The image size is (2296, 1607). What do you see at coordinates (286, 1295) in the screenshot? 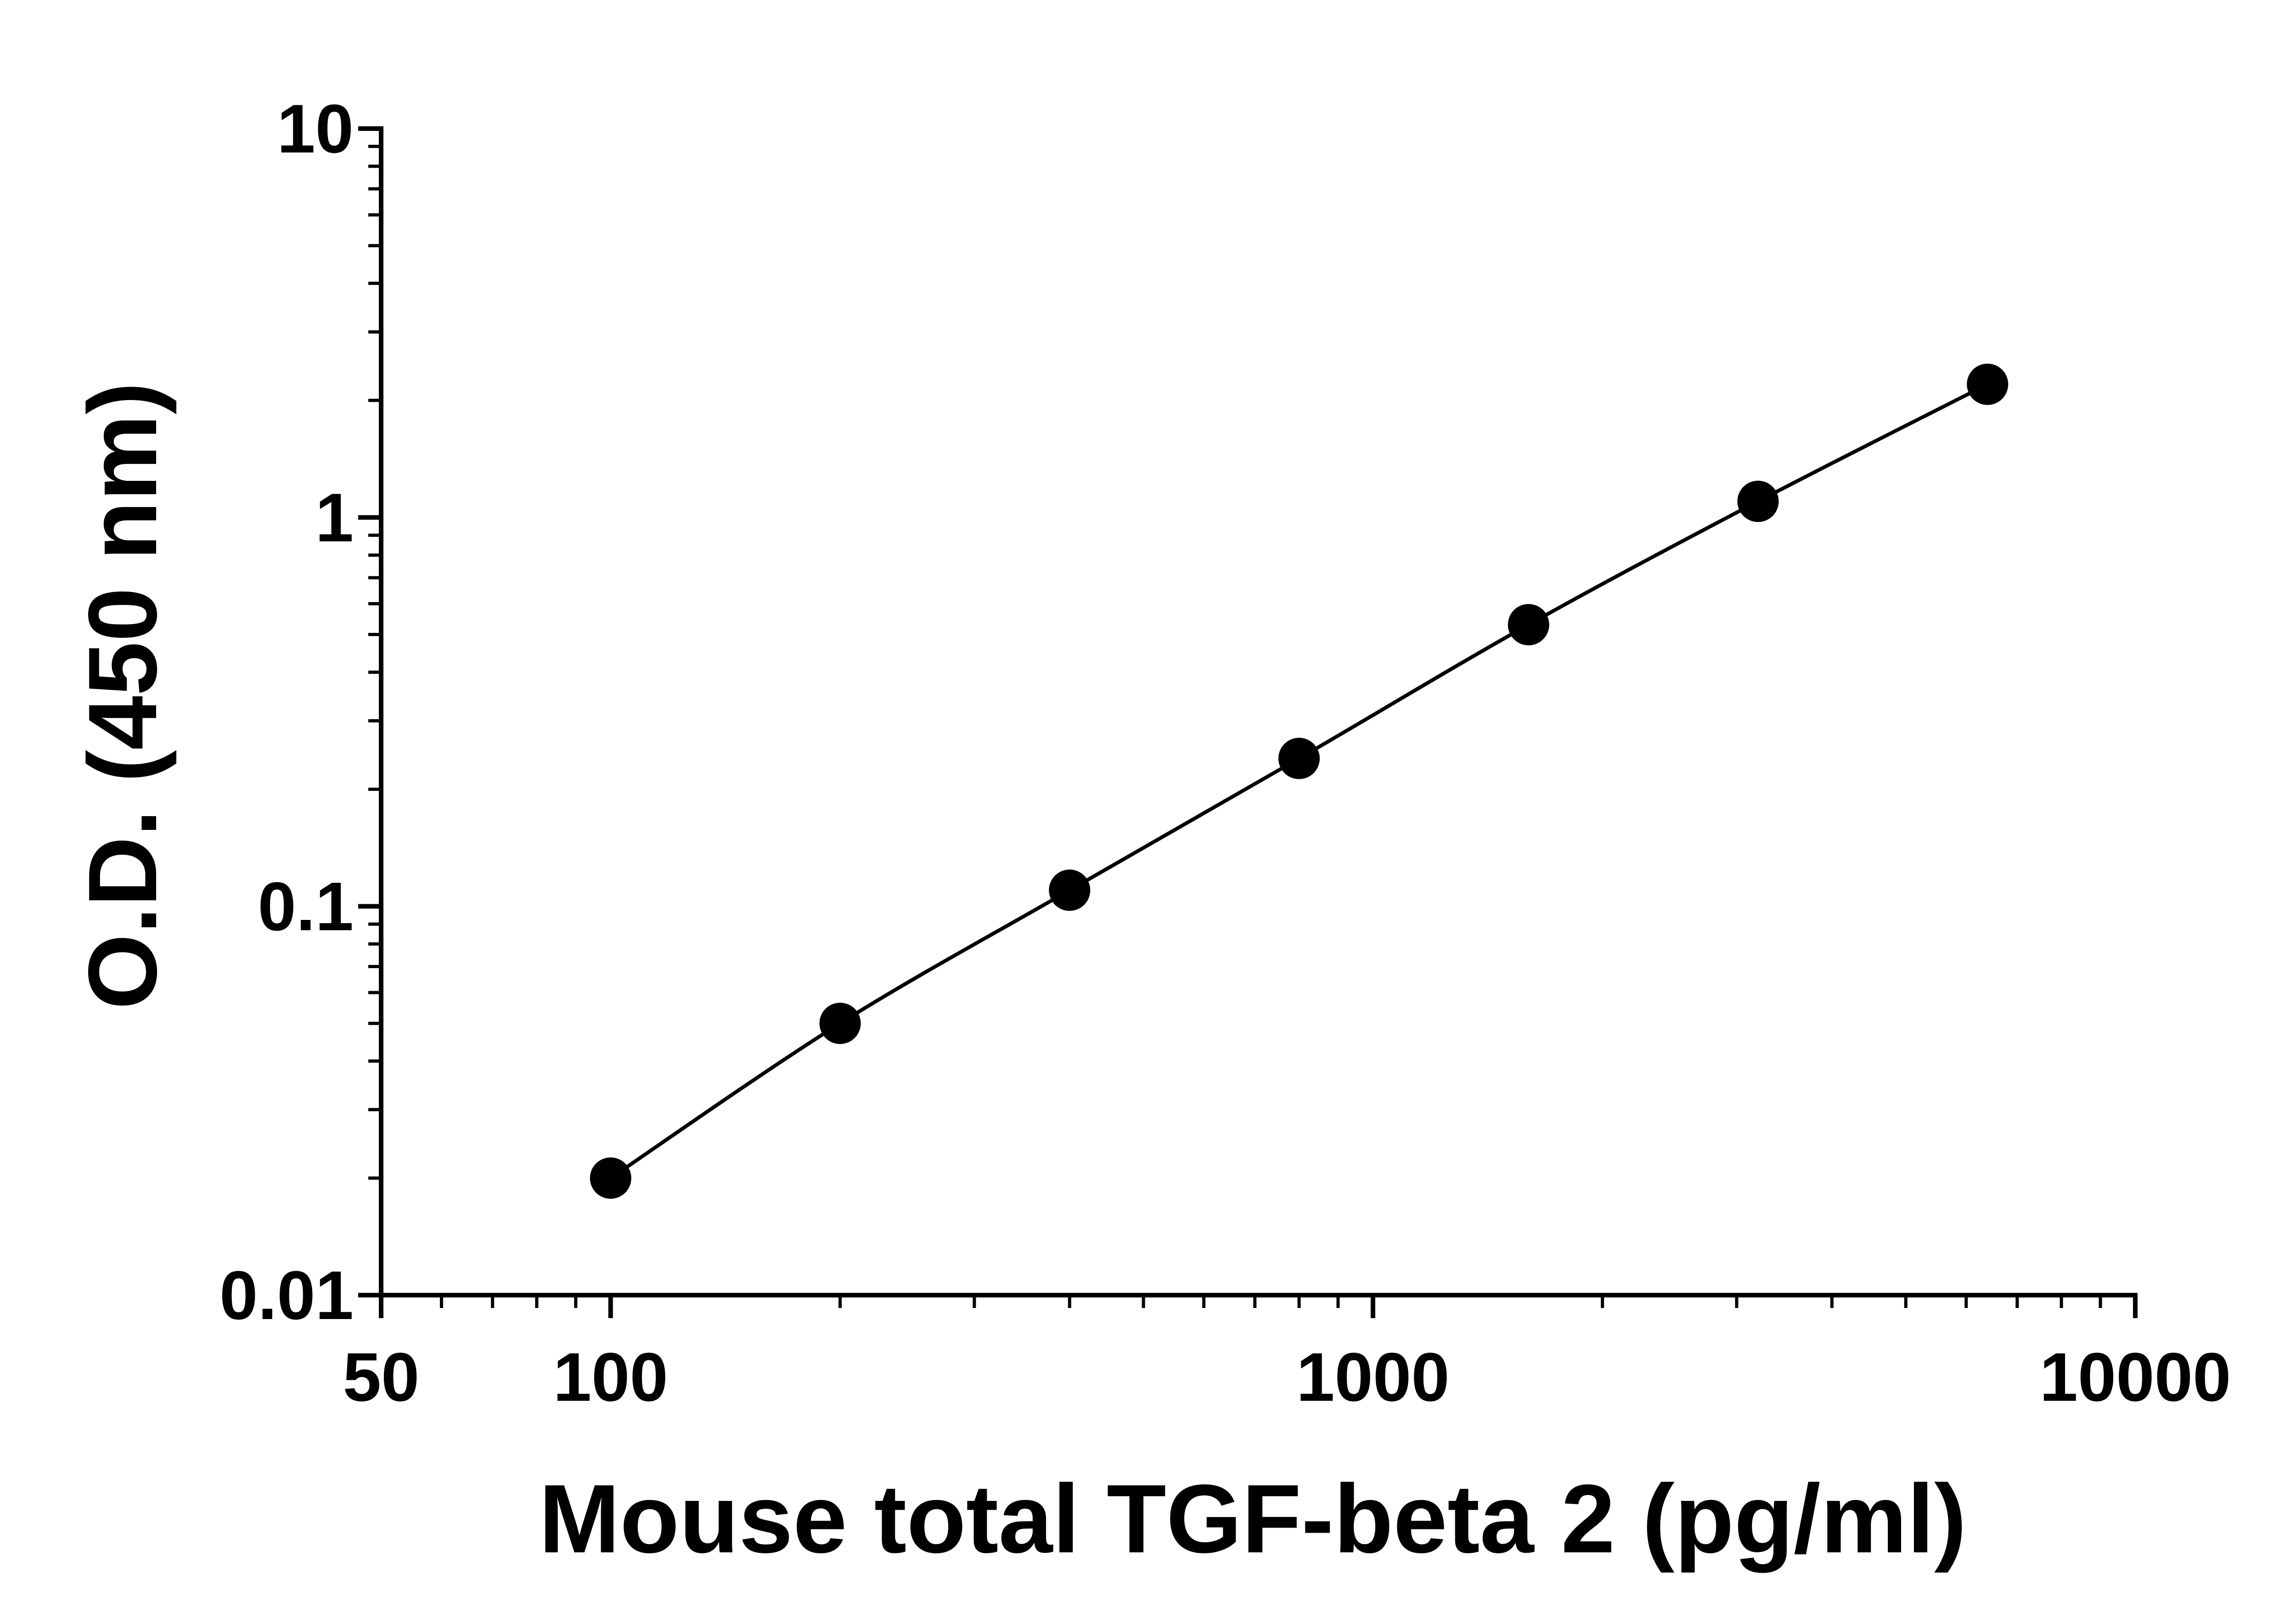
I see `y-tick-label: 0.01` at bounding box center [286, 1295].